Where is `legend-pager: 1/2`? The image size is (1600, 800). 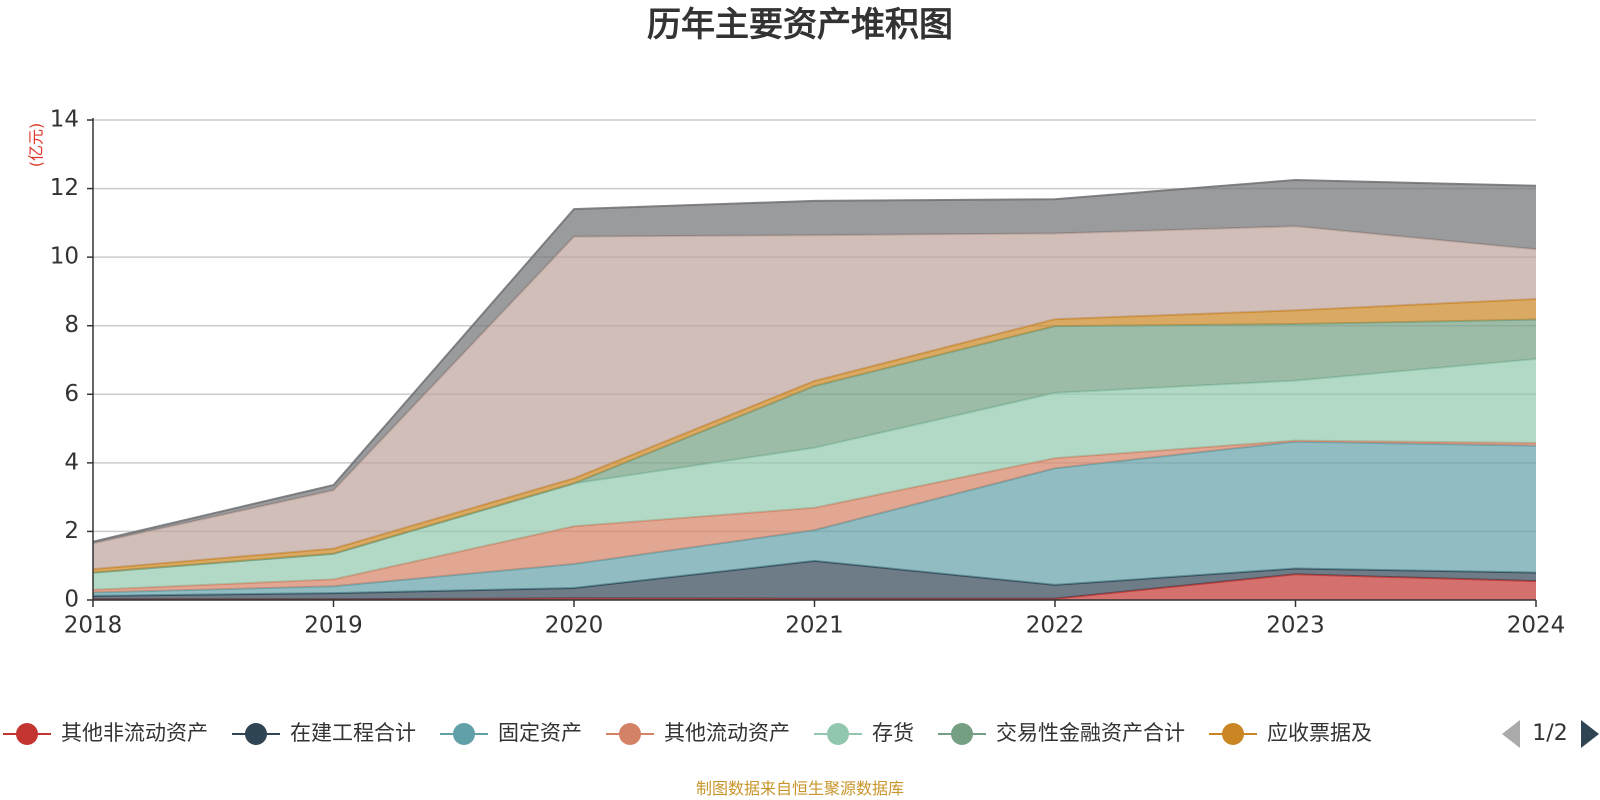 legend-pager: 1/2 is located at coordinates (1550, 734).